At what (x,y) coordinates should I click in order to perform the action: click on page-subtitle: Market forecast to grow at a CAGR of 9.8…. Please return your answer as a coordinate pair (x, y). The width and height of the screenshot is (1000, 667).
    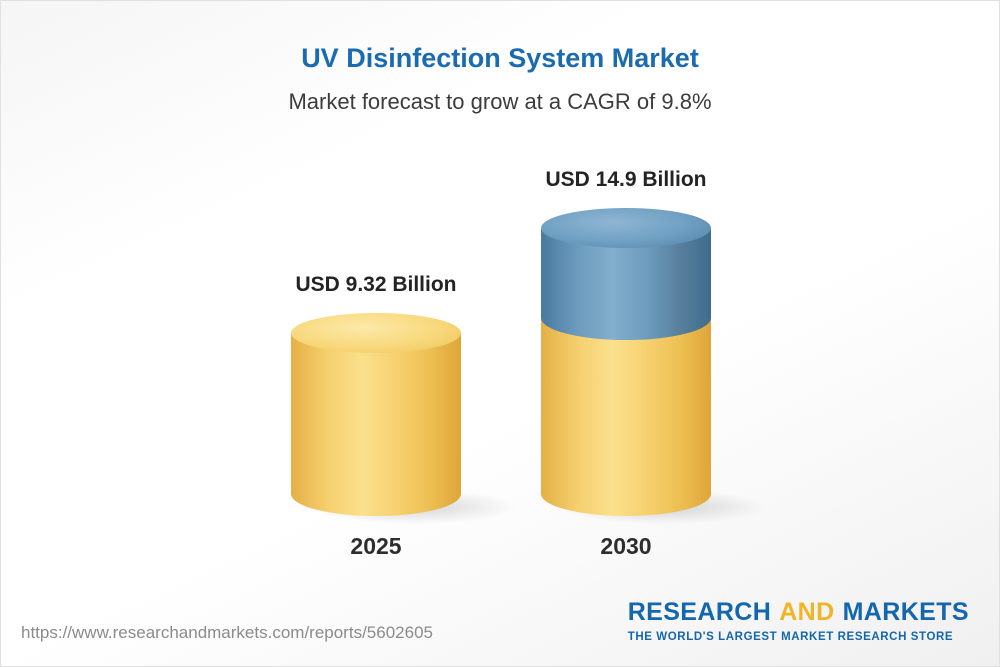
    Looking at the image, I should click on (500, 101).